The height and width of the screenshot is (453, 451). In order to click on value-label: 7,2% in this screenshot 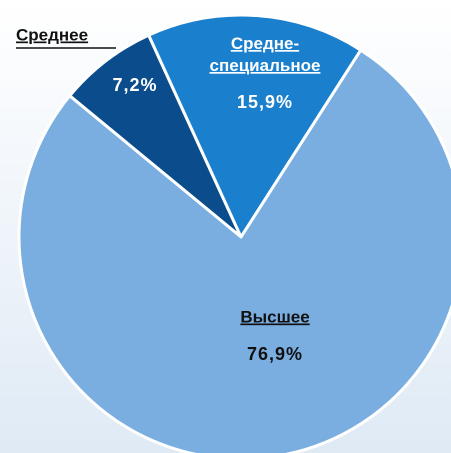, I will do `click(134, 85)`.